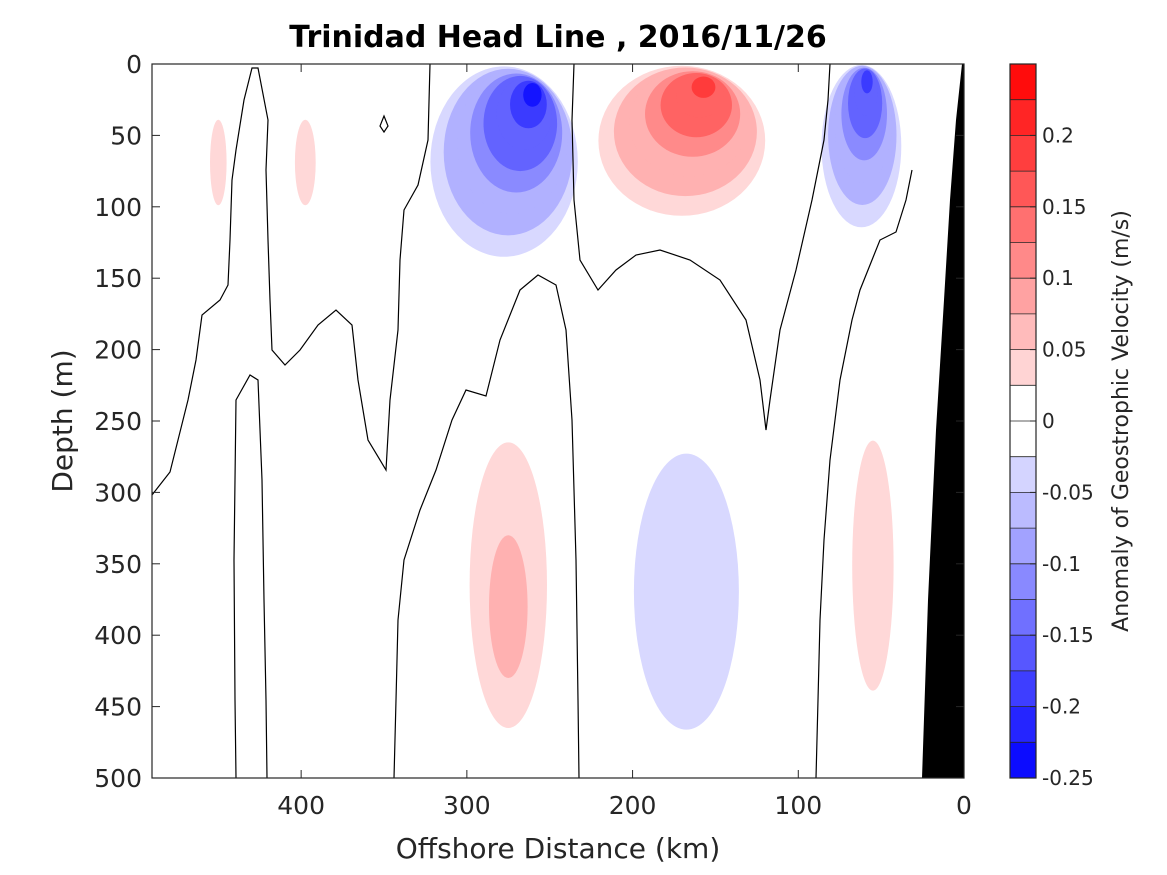 This screenshot has height=875, width=1167. I want to click on colorbar-label: Anomaly of Geostrophic Velocity (m/s), so click(1121, 421).